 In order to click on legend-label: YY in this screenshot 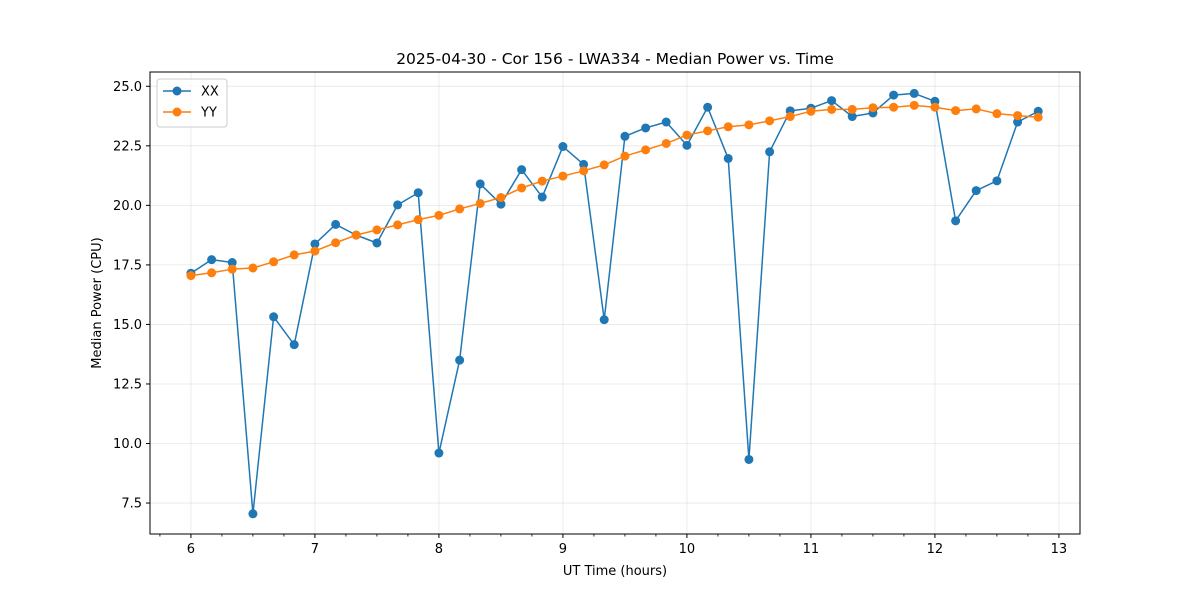, I will do `click(208, 113)`.